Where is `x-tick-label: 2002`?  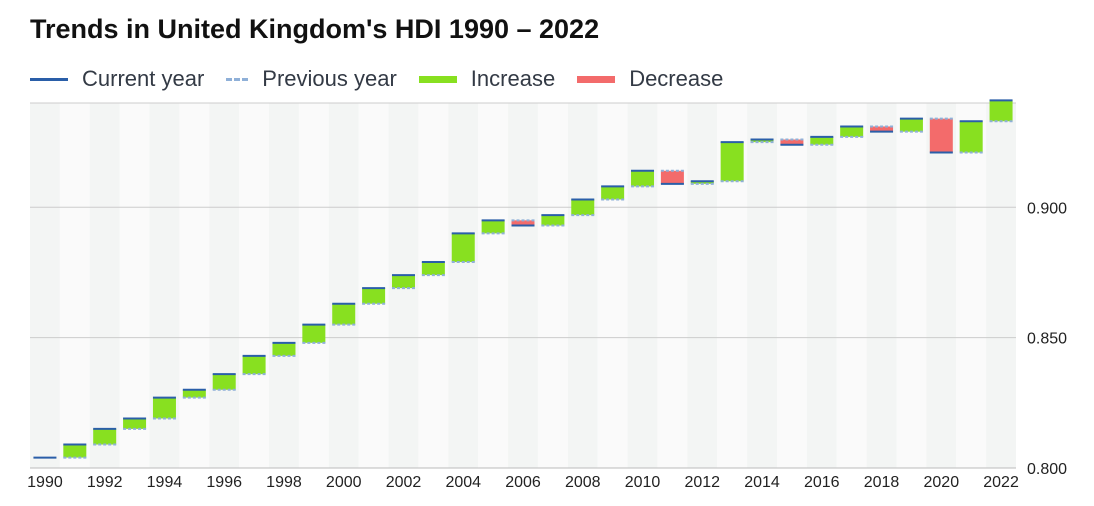 x-tick-label: 2002 is located at coordinates (404, 482).